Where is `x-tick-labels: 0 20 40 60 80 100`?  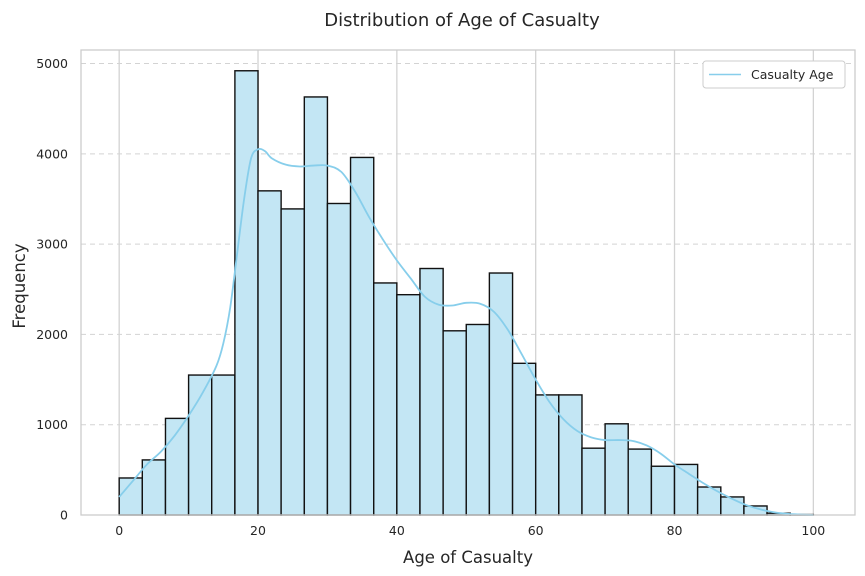 x-tick-labels: 0 20 40 60 80 100 is located at coordinates (470, 530).